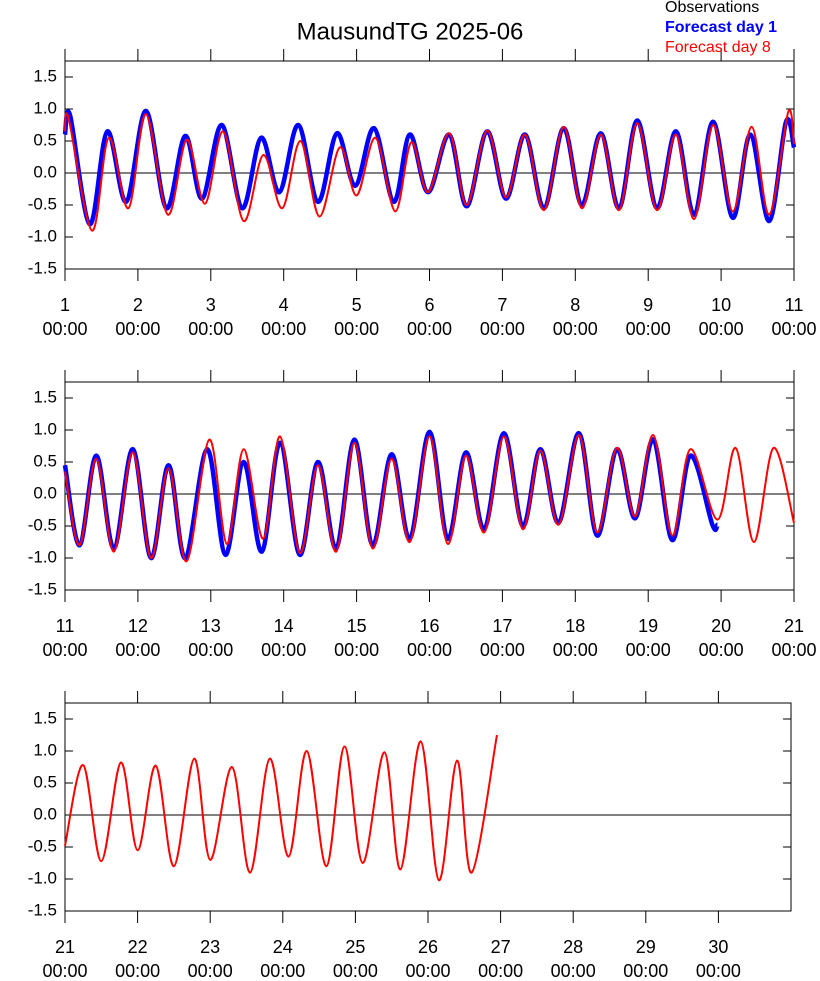 The height and width of the screenshot is (981, 820). What do you see at coordinates (502, 638) in the screenshot?
I see `x-tick-label: 17 00:00` at bounding box center [502, 638].